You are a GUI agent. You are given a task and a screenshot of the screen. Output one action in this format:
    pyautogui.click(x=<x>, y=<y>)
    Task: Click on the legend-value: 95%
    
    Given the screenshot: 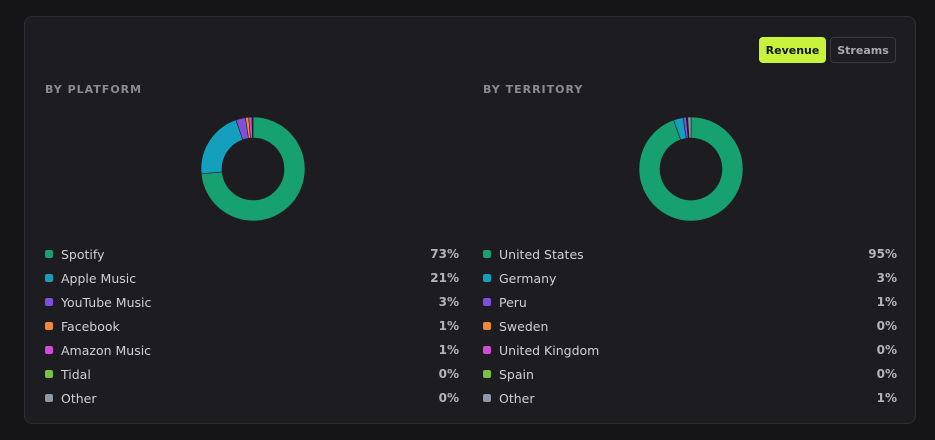 What is the action you would take?
    pyautogui.click(x=882, y=254)
    